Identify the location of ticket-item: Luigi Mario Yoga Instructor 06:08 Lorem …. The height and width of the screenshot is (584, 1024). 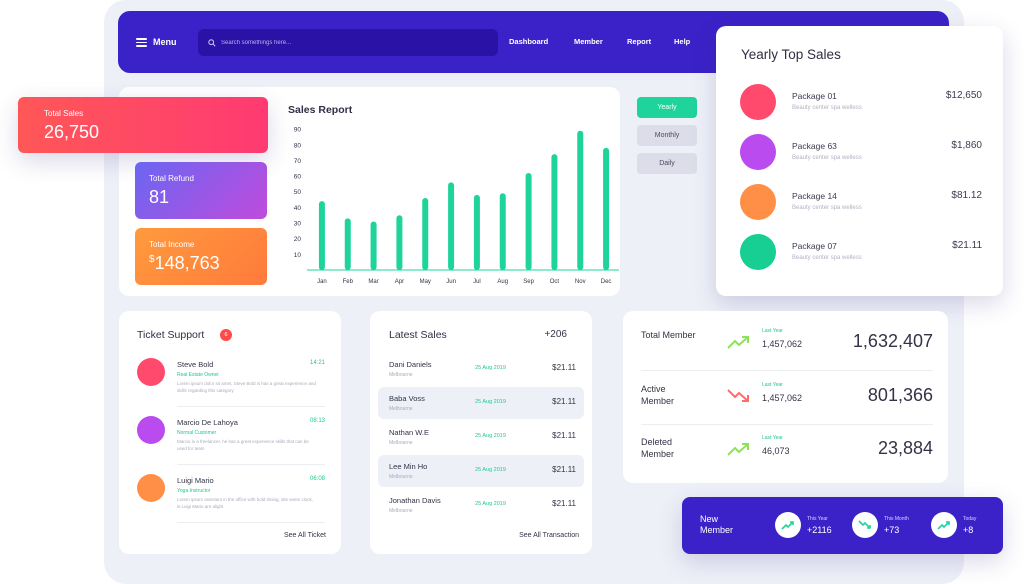
(231, 500).